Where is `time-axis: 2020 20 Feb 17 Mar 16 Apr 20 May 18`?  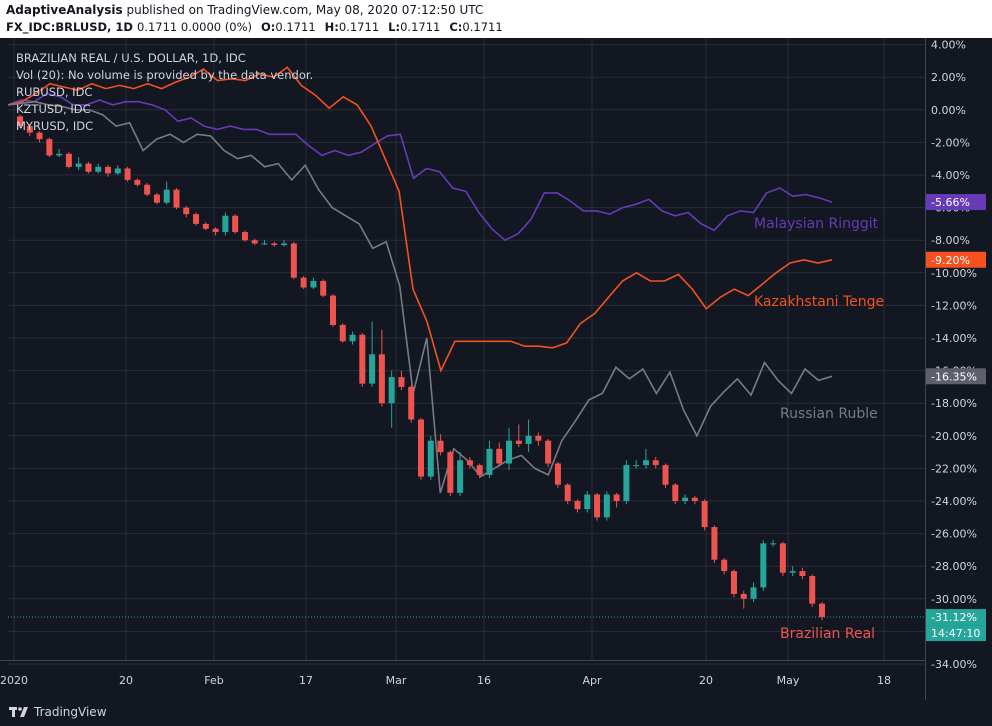 time-axis: 2020 20 Feb 17 Mar 16 Apr 20 May 18 is located at coordinates (462, 674).